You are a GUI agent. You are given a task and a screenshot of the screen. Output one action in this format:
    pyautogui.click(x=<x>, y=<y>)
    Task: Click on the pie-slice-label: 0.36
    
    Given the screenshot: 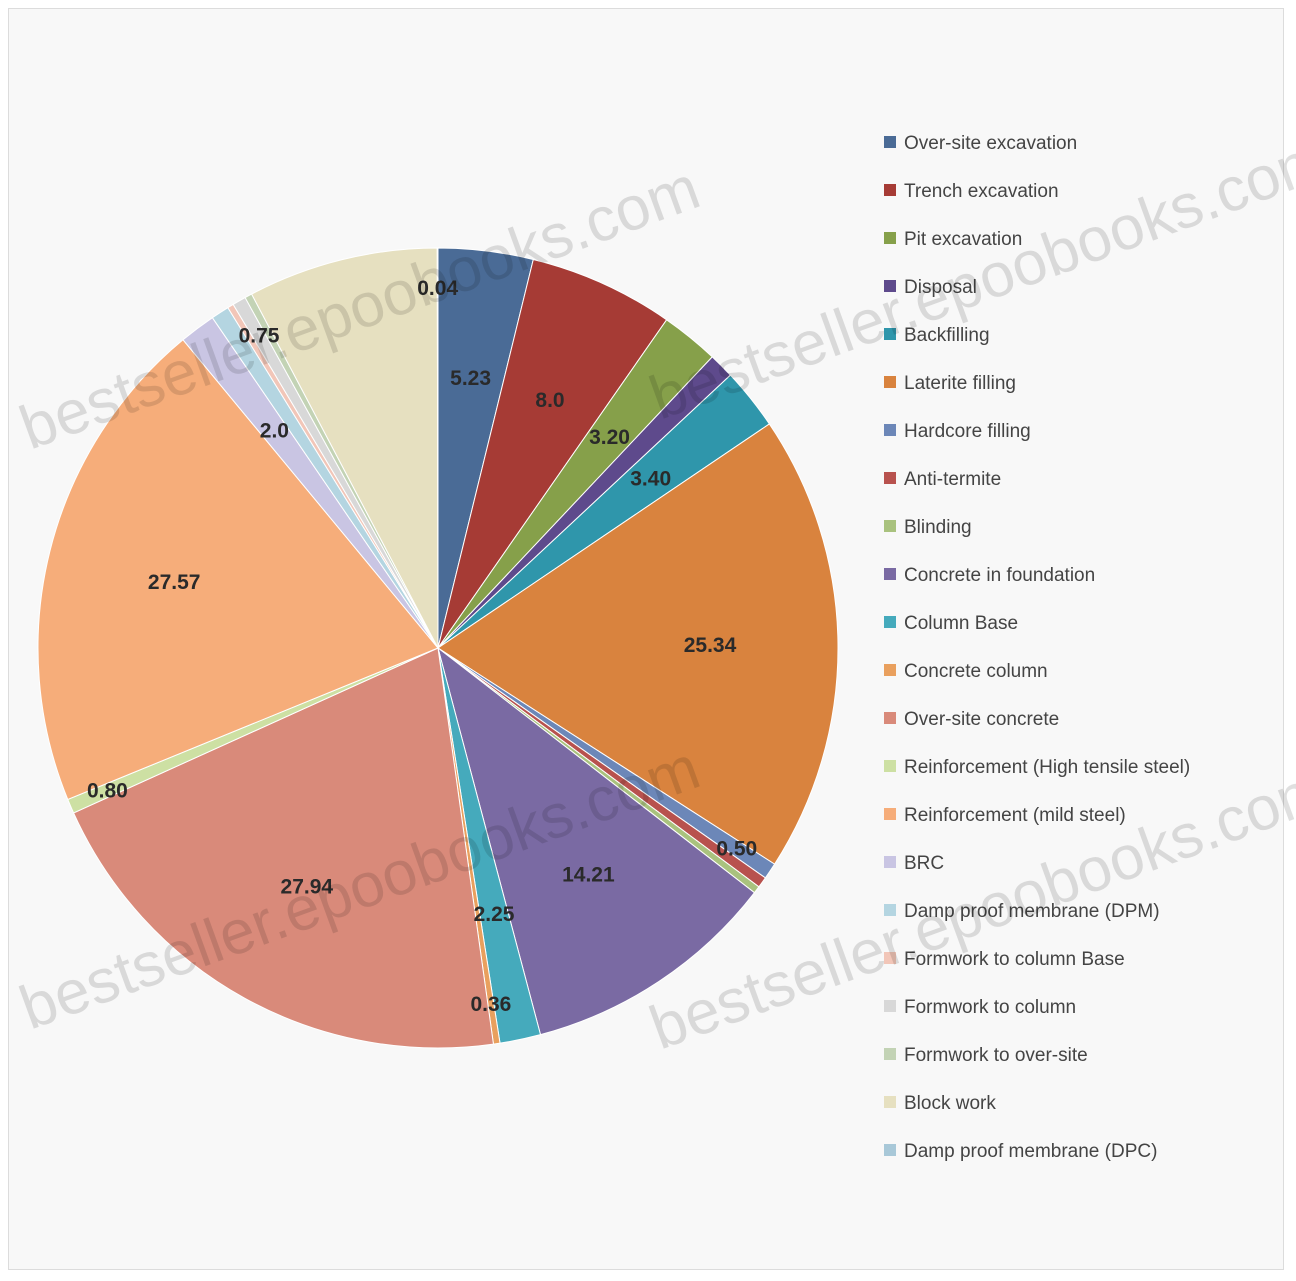 What is the action you would take?
    pyautogui.click(x=490, y=1004)
    